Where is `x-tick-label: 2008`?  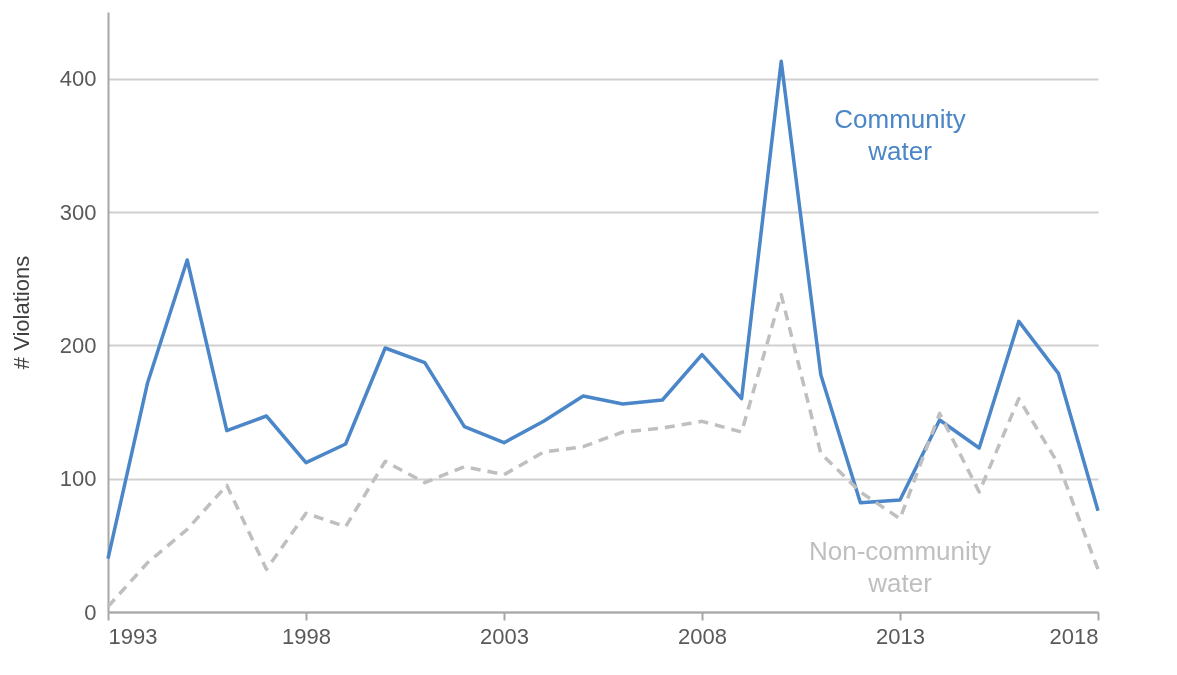
x-tick-label: 2008 is located at coordinates (702, 636).